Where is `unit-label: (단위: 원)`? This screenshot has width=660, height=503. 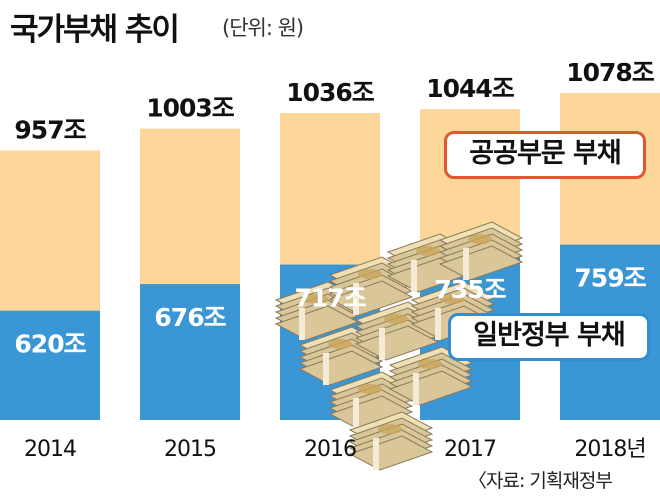
unit-label: (단위: 원) is located at coordinates (263, 28).